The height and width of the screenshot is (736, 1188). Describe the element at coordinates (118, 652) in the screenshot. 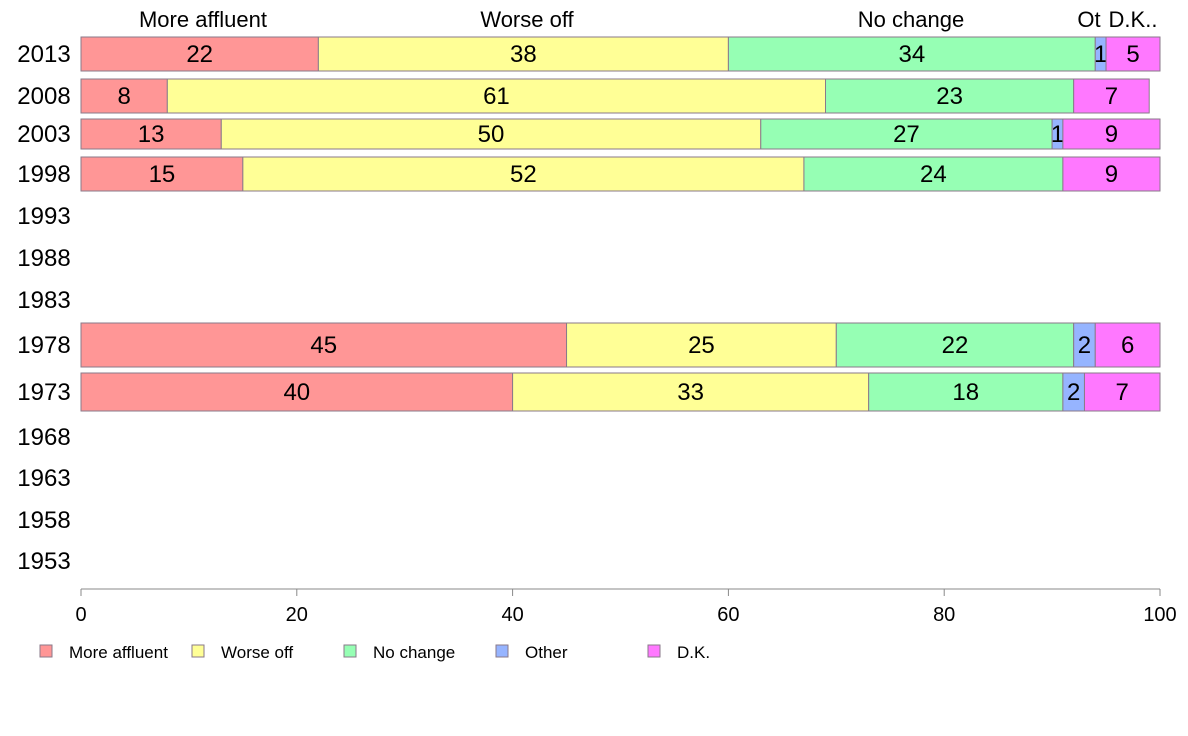

I see `legend-label: More affluent` at that location.